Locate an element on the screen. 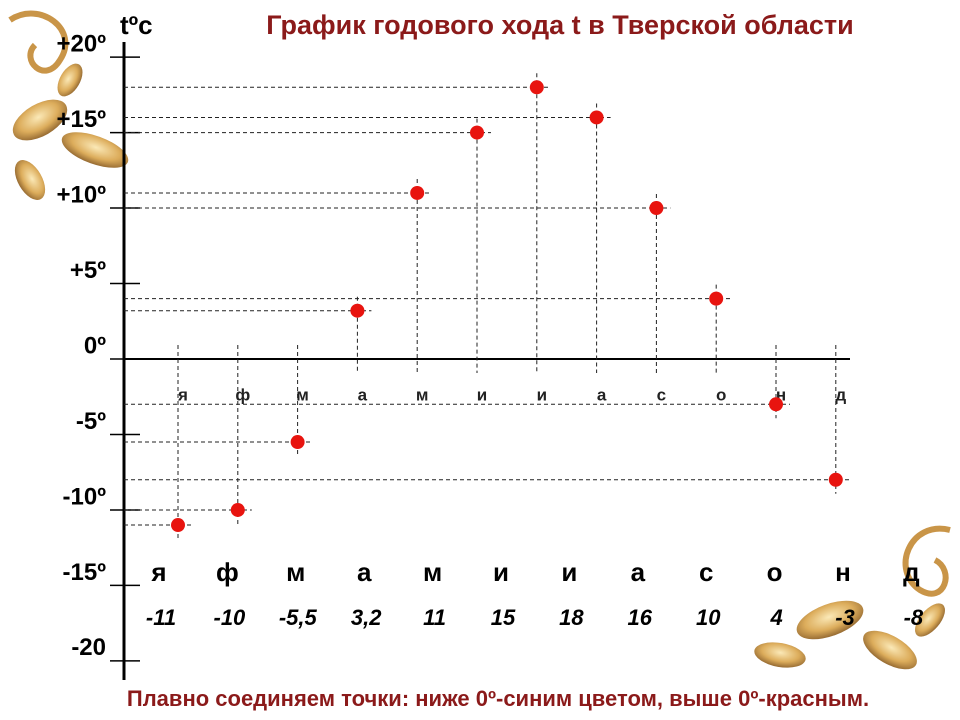  value-label: -3 is located at coordinates (845, 617).